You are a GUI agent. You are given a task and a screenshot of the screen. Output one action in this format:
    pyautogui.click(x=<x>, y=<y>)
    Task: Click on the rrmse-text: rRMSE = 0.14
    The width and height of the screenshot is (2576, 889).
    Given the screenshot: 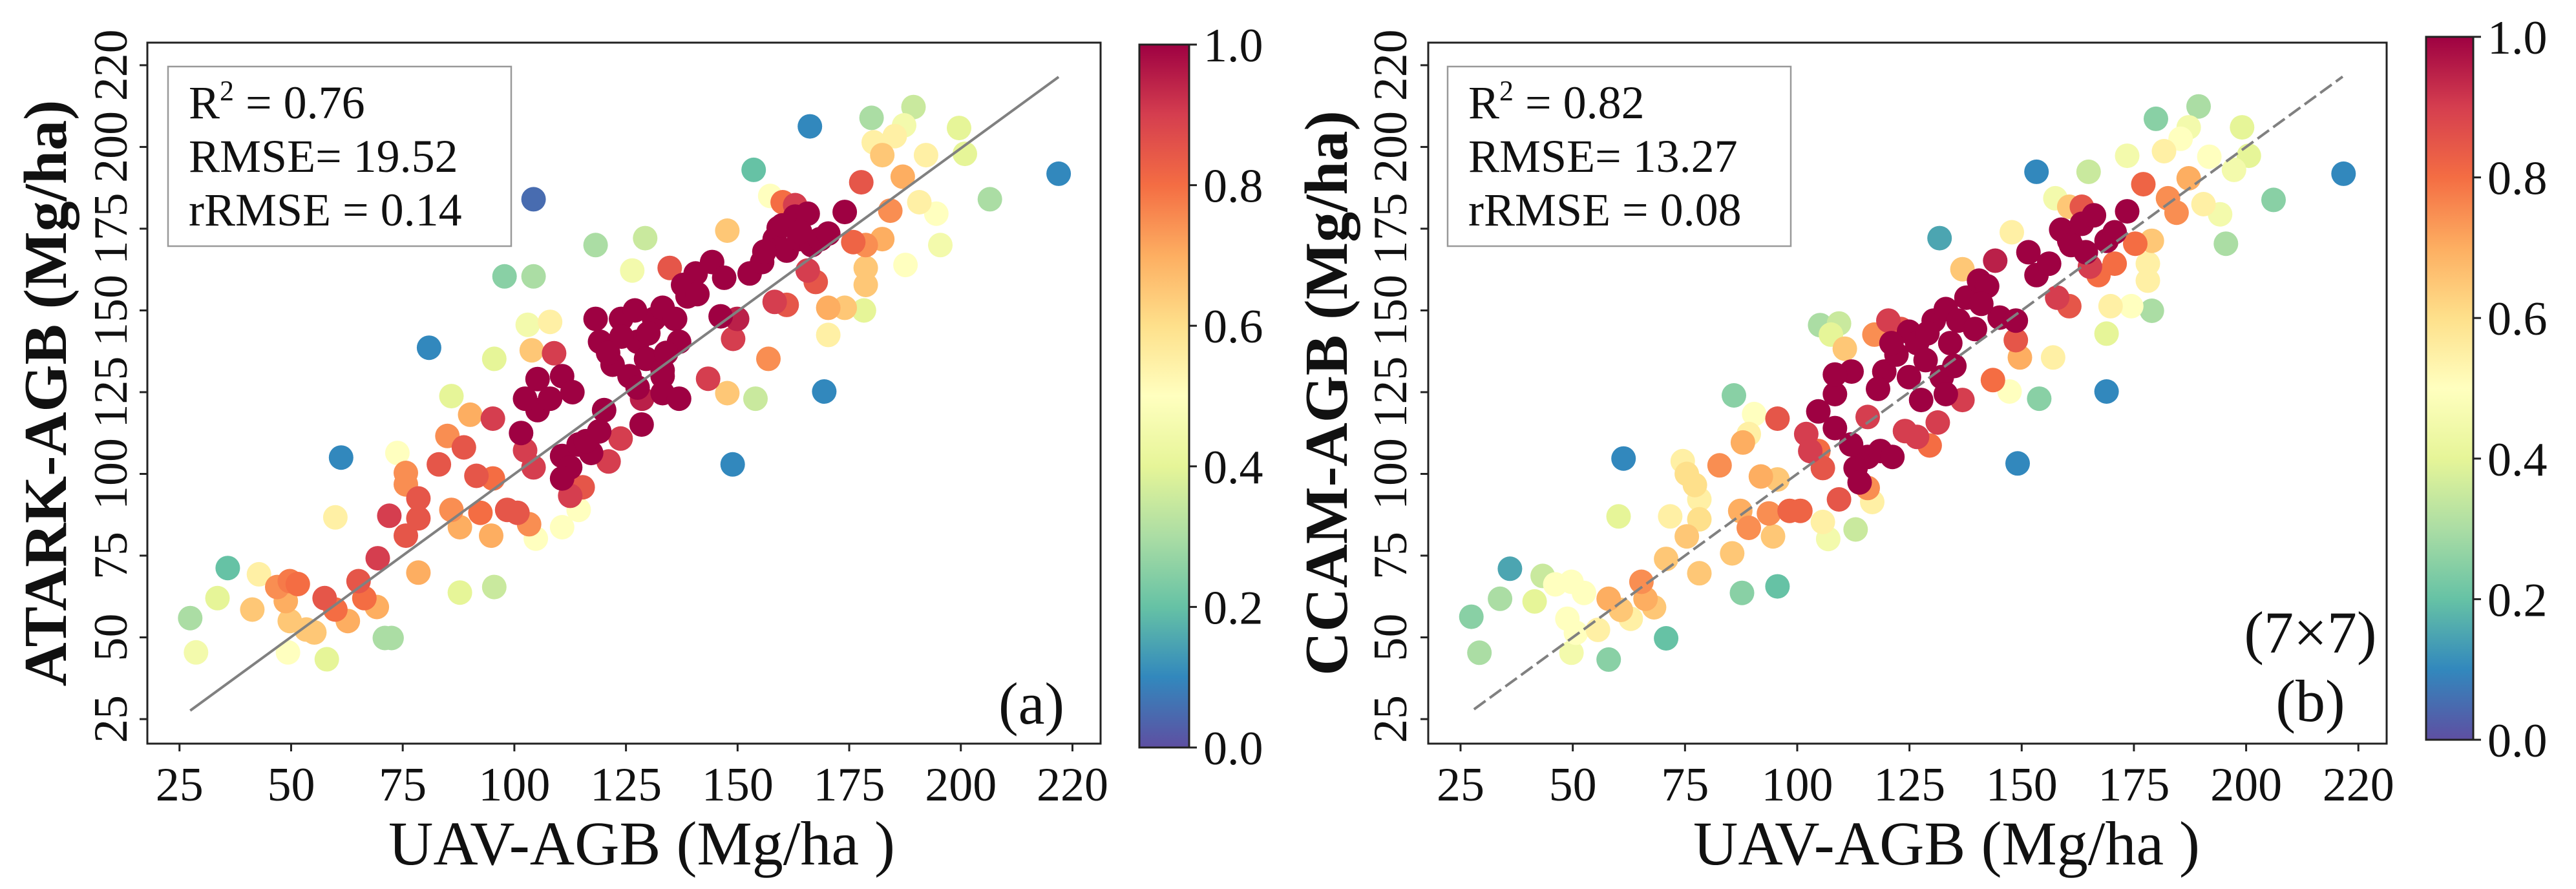 What is the action you would take?
    pyautogui.click(x=325, y=210)
    